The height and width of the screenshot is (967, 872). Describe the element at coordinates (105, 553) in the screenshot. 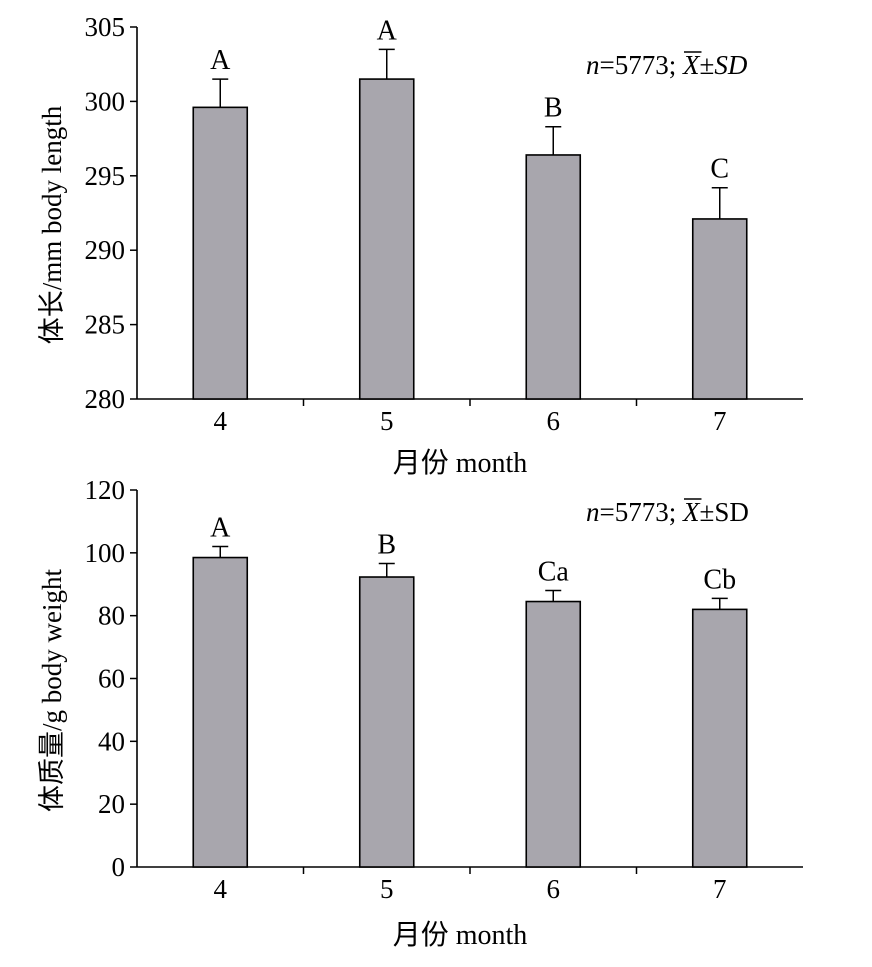

I see `y-tick-label: 100` at that location.